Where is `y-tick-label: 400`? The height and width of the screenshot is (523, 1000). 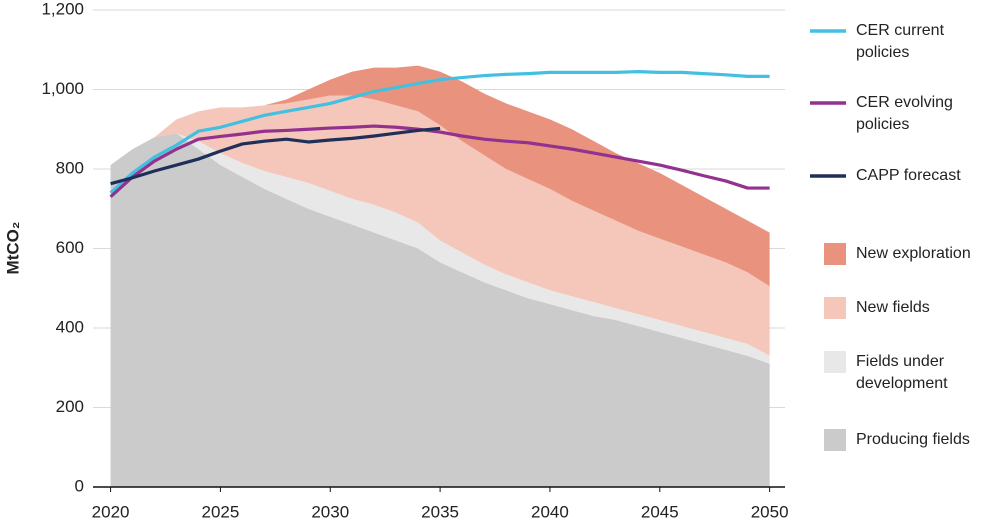 y-tick-label: 400 is located at coordinates (70, 326).